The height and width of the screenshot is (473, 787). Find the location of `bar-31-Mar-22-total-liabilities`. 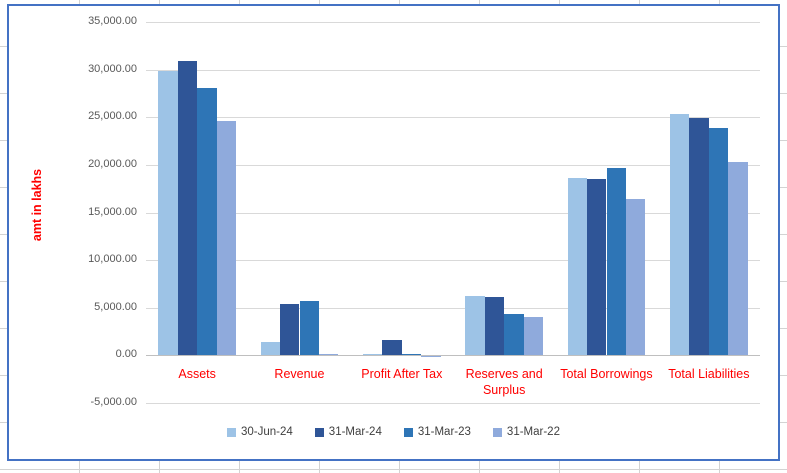

bar-31-Mar-22-total-liabilities is located at coordinates (738, 259).